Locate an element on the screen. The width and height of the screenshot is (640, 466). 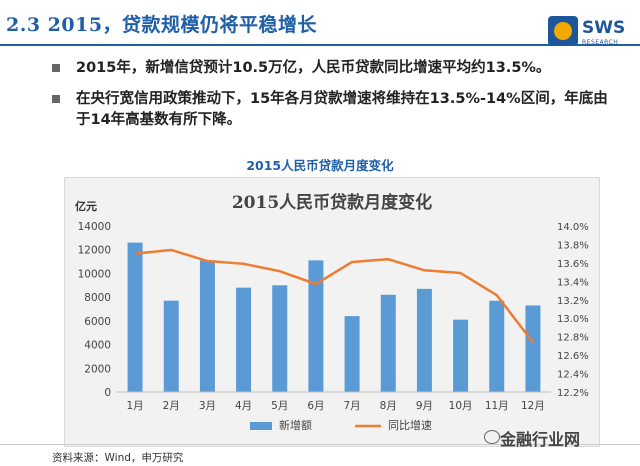
bullet-text: 2015年，新增信贷预计10.5万亿，人民币贷款同比增速平均约13.5%。 is located at coordinates (313, 68).